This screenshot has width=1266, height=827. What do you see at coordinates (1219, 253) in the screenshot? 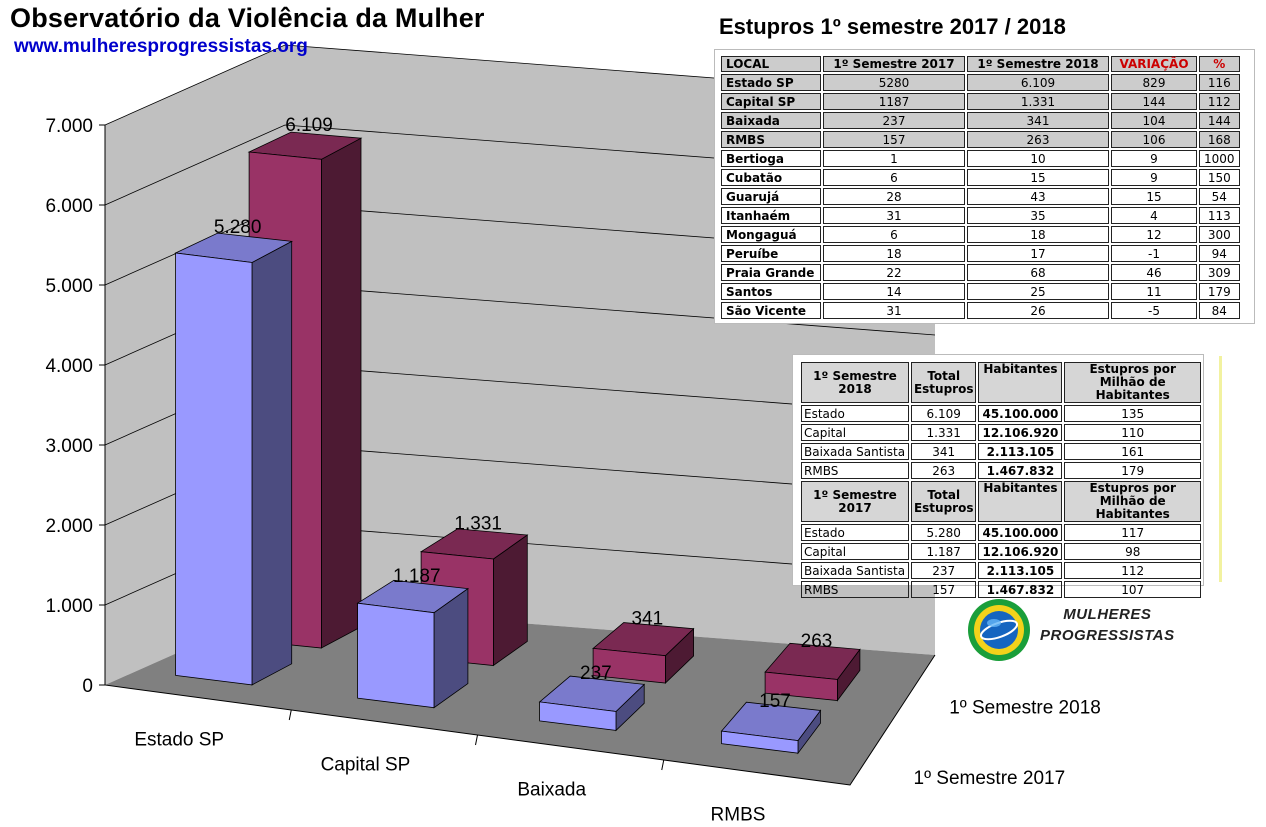
I see `table-cell: 94` at bounding box center [1219, 253].